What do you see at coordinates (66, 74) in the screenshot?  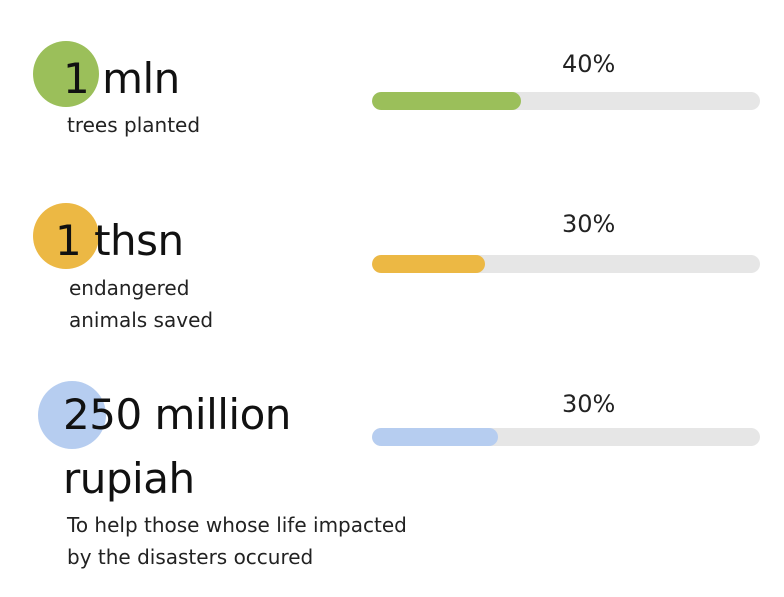 I see `green-circle-icon` at bounding box center [66, 74].